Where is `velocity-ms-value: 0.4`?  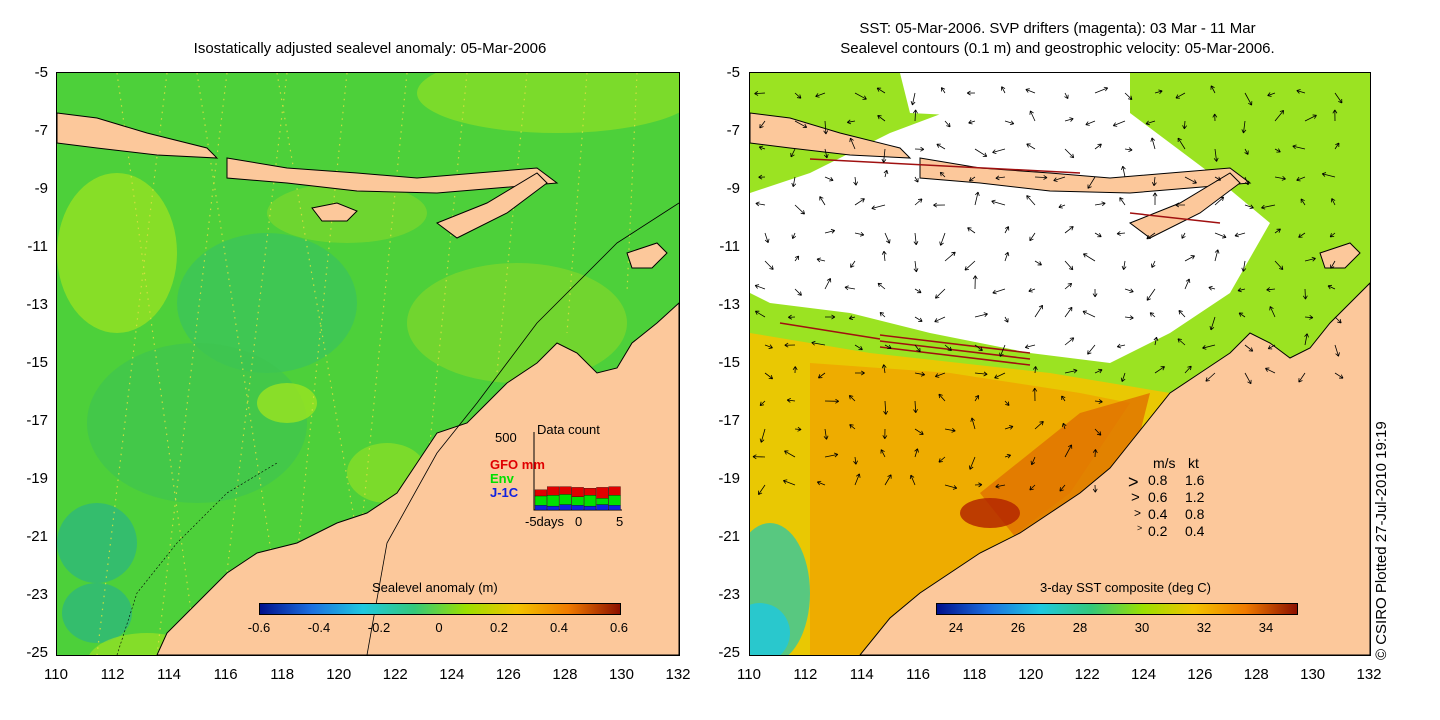 velocity-ms-value: 0.4 is located at coordinates (1158, 514).